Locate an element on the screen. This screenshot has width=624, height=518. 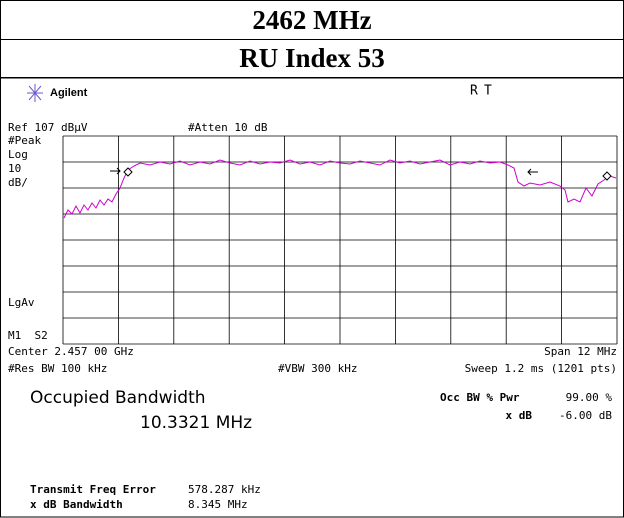
ref-level: Ref 107 dBµV is located at coordinates (48, 127).